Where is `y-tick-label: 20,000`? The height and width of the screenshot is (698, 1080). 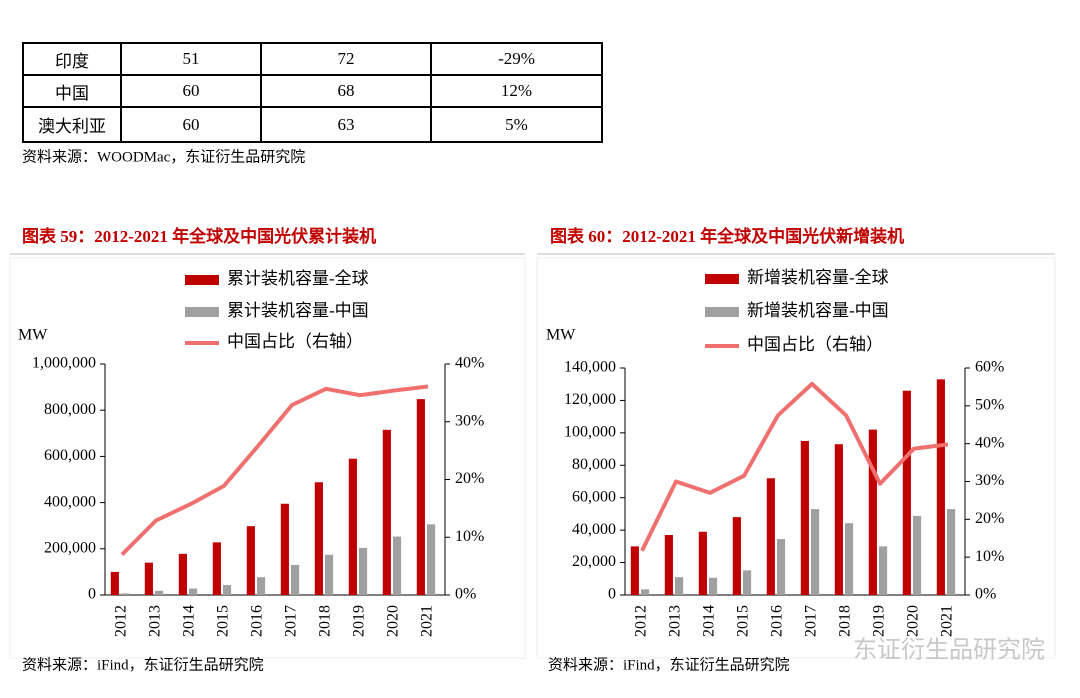 y-tick-label: 20,000 is located at coordinates (594, 561).